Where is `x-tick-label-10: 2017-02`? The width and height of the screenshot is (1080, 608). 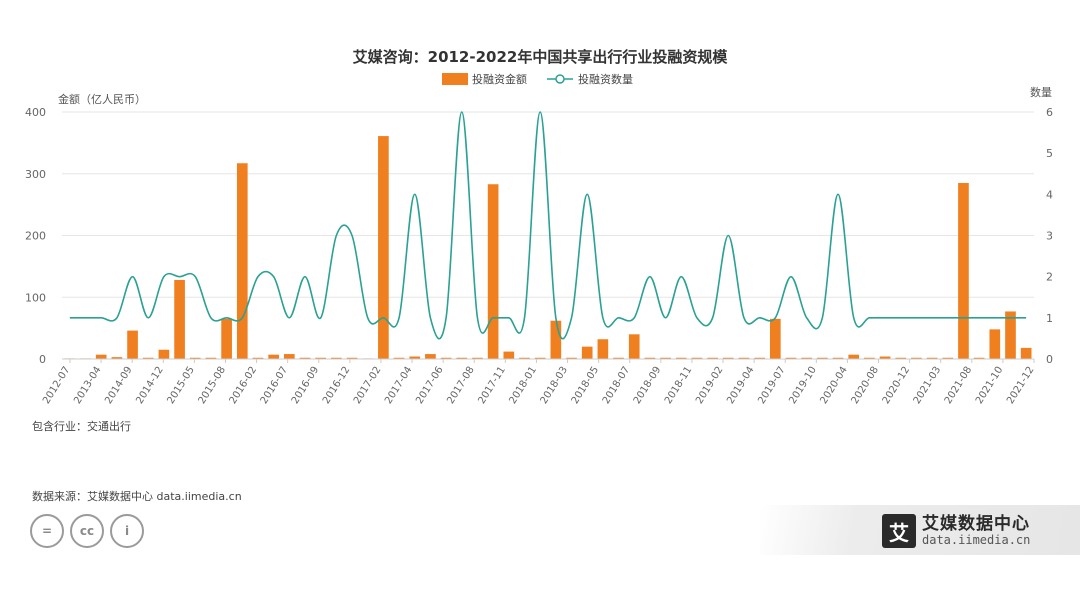
x-tick-label-10: 2017-02 is located at coordinates (367, 385).